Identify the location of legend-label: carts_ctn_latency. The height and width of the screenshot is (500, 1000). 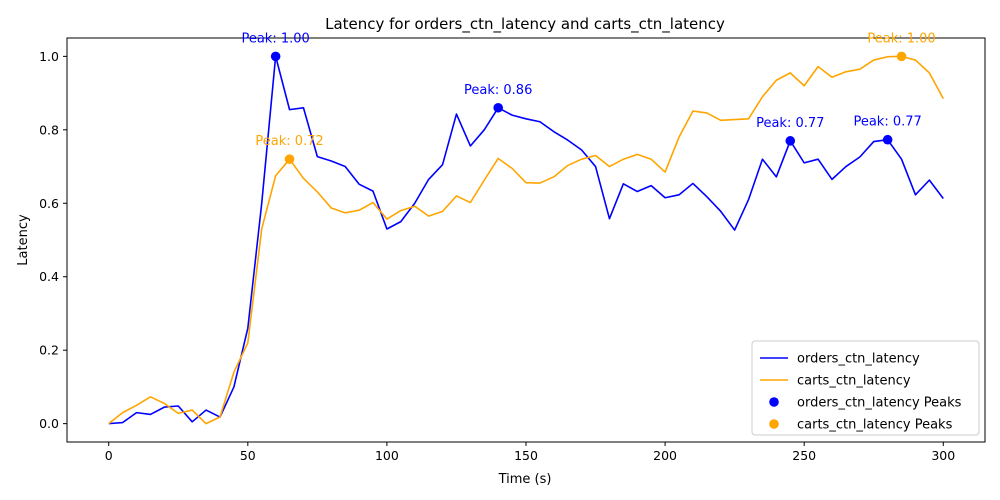
(854, 381).